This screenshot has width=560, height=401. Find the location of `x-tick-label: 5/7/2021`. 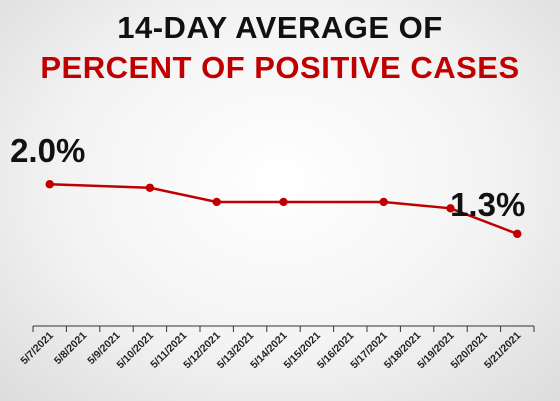

x-tick-label: 5/7/2021 is located at coordinates (36, 348).